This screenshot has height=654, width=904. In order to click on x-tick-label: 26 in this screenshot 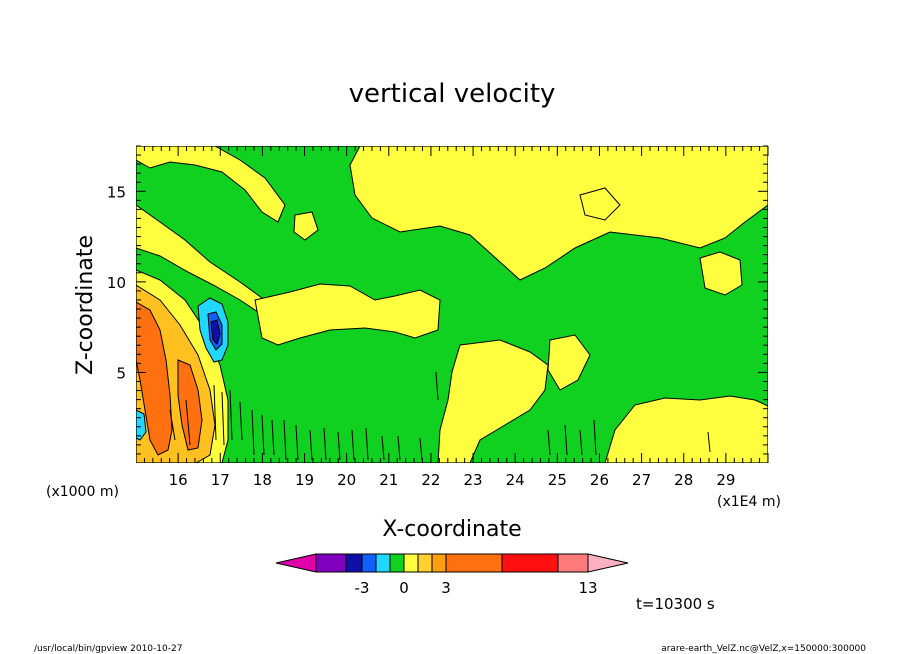, I will do `click(599, 480)`.